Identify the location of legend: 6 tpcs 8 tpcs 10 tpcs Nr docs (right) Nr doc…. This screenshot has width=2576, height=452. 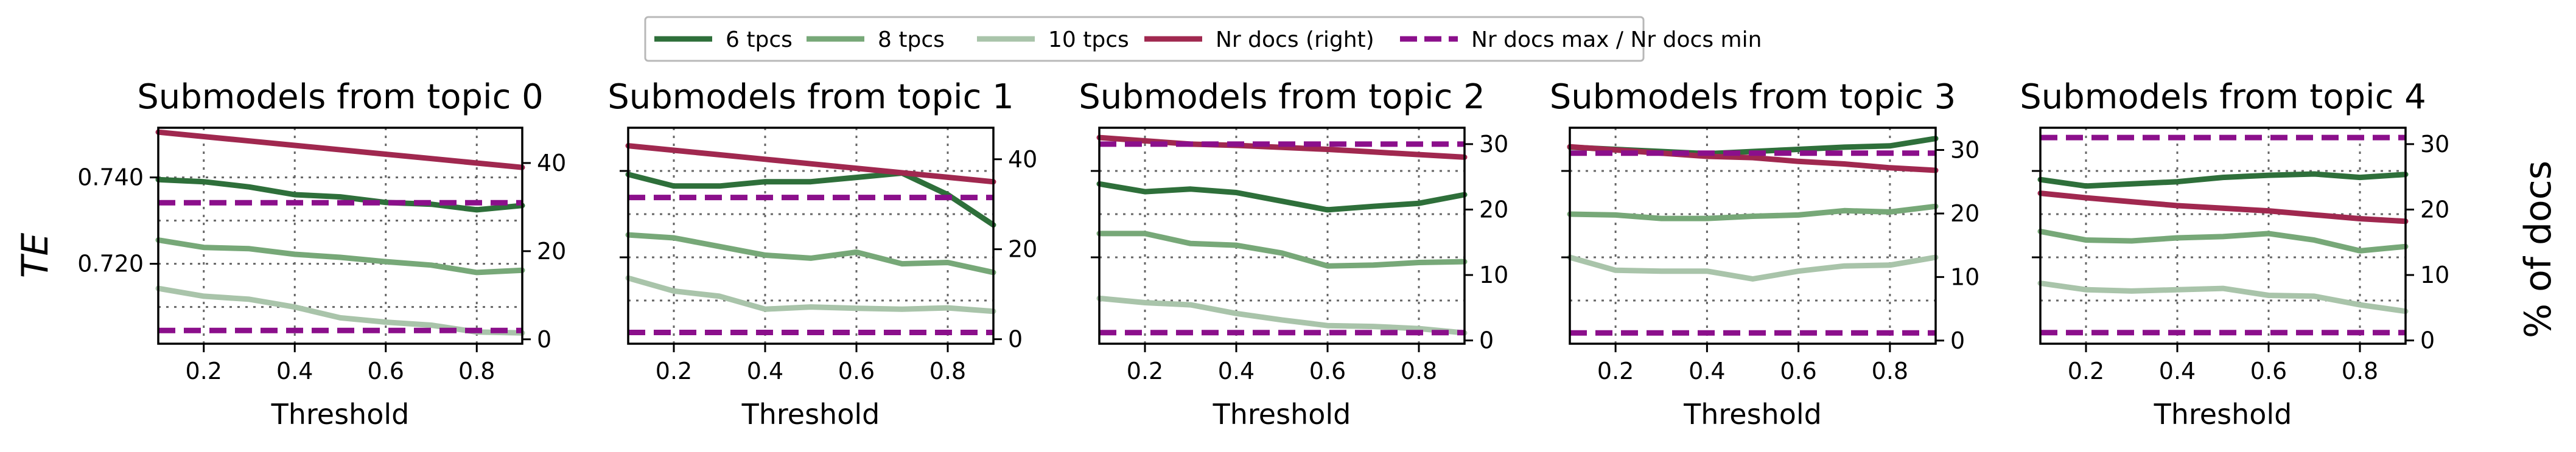
(1203, 39).